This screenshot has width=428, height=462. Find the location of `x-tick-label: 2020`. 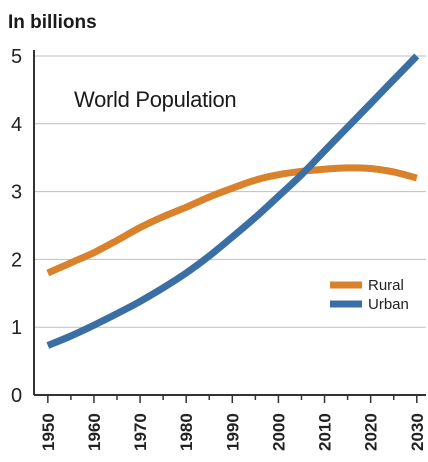

x-tick-label: 2020 is located at coordinates (371, 432).